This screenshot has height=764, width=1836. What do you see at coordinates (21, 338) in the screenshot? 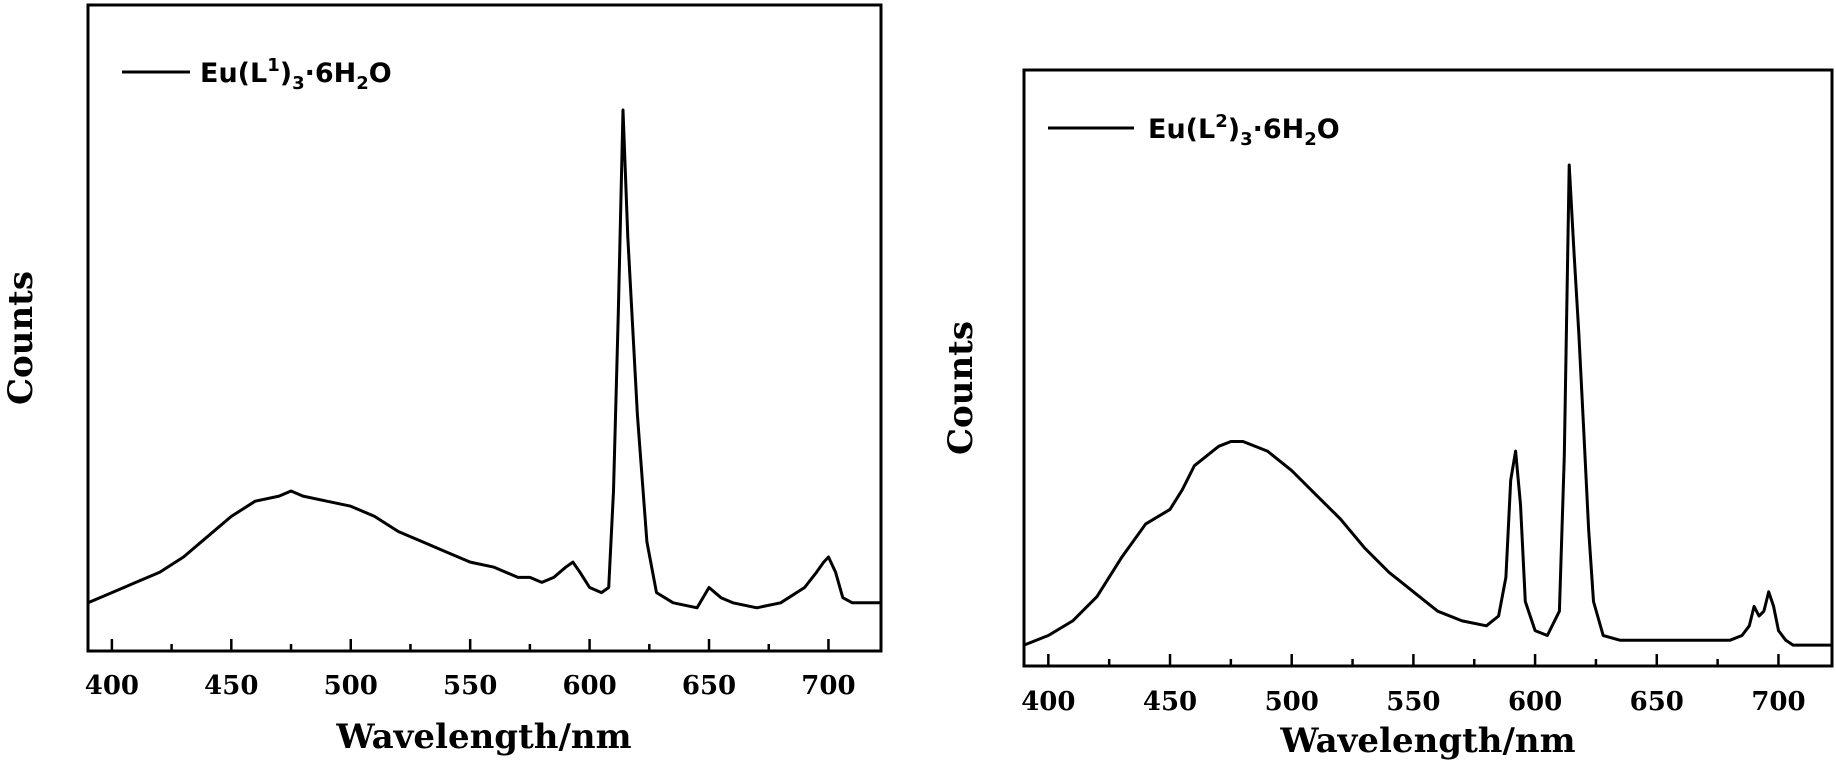
I see `y-axis-title-left: Counts` at bounding box center [21, 338].